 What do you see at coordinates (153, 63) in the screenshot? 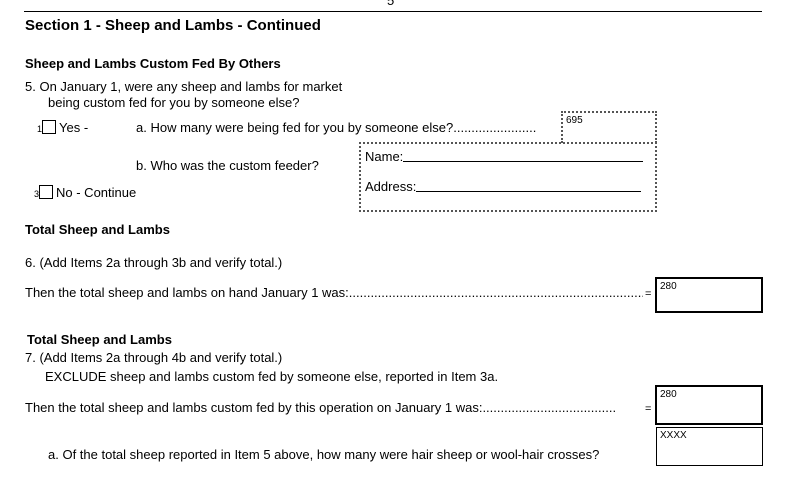
I see `custom-fed-heading: Sheep and Lambs Custom Fed By Others` at bounding box center [153, 63].